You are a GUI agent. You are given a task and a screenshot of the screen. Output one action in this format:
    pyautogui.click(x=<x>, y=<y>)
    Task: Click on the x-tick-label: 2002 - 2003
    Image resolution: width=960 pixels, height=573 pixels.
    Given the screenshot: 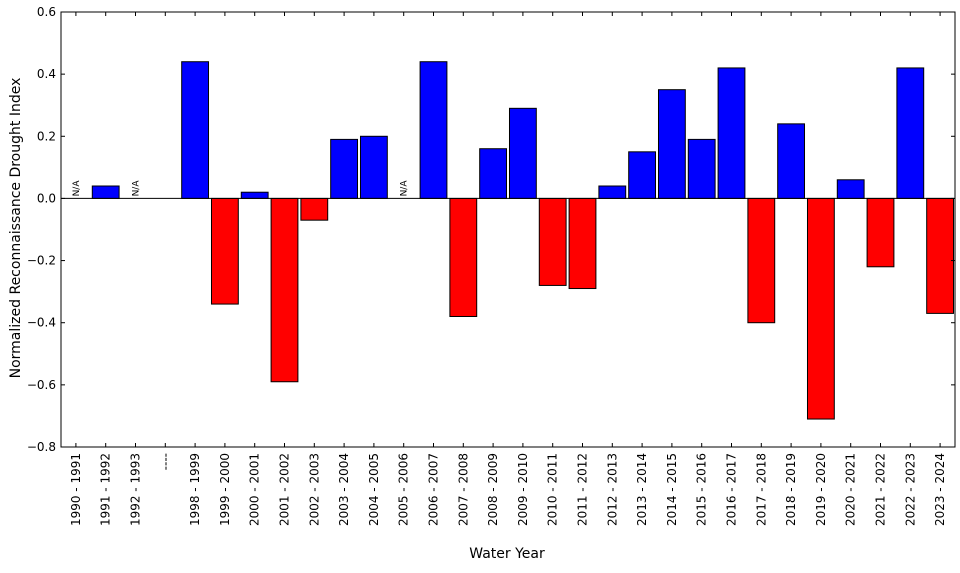 What is the action you would take?
    pyautogui.click(x=314, y=489)
    